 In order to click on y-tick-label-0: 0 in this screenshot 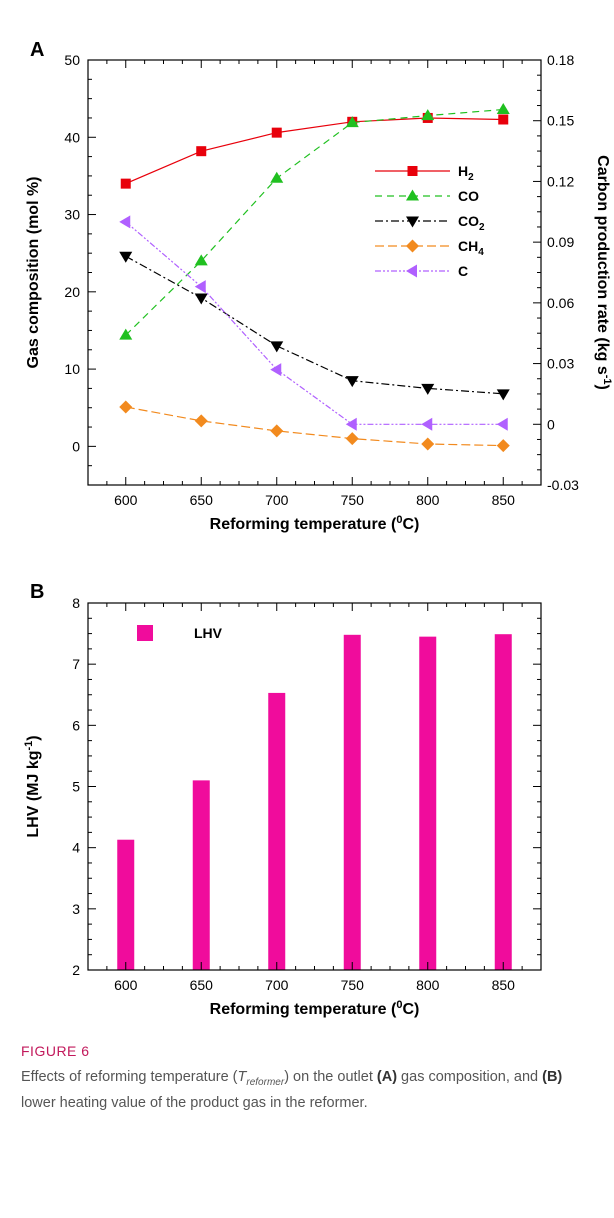, I will do `click(76, 446)`.